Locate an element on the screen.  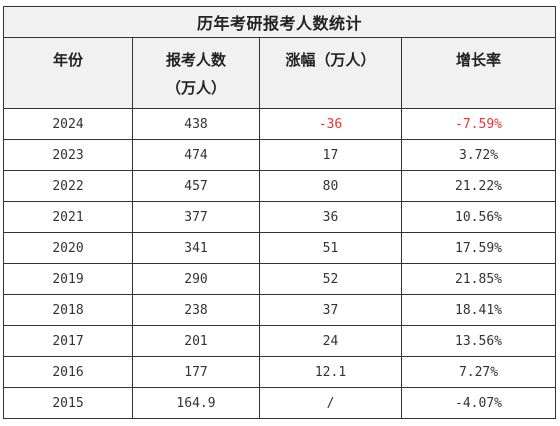
cell-growth-rate: 18.41% is located at coordinates (478, 310).